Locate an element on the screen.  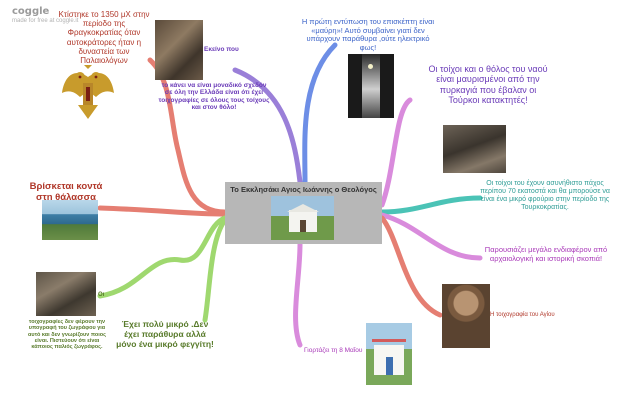
branch-frescoes is located at coordinates (267, 126).